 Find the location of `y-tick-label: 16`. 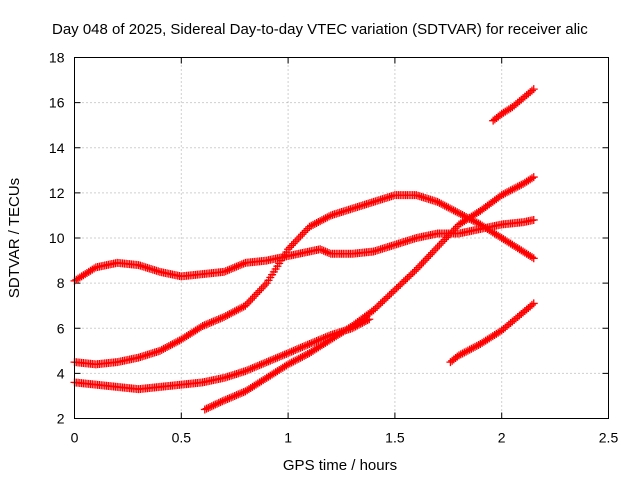

y-tick-label: 16 is located at coordinates (57, 103).